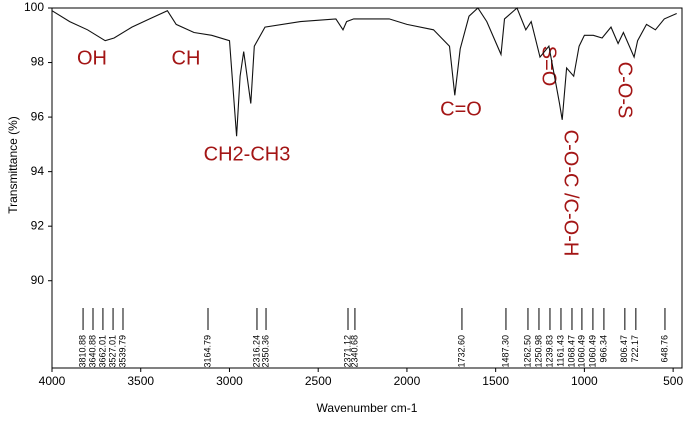  I want to click on x-tick-label: 2500, so click(318, 381).